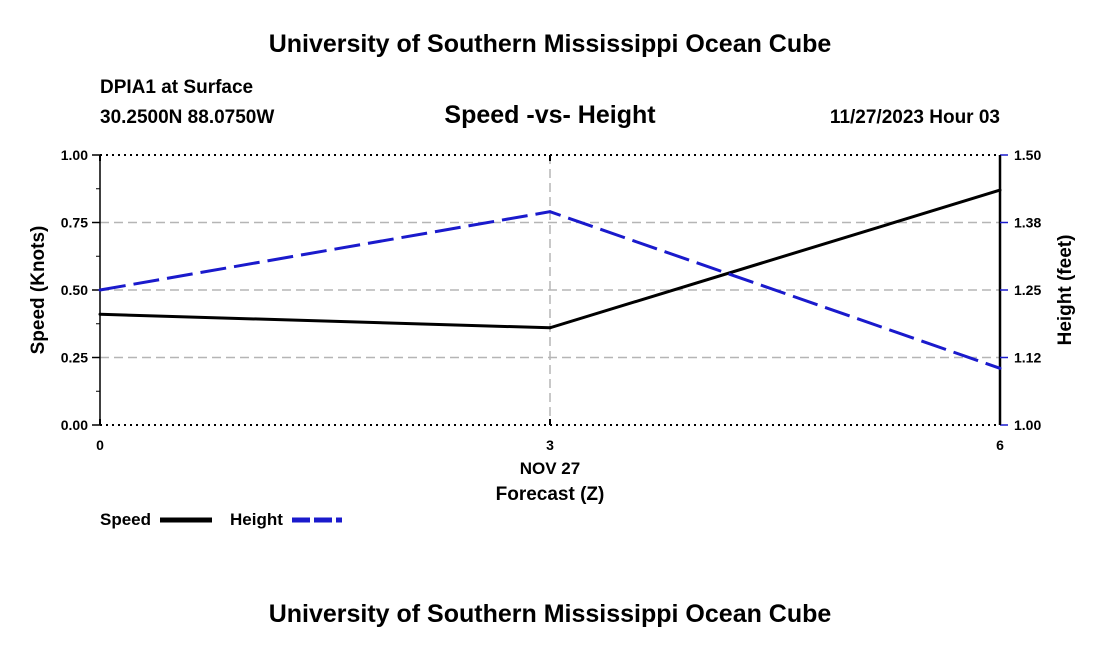  What do you see at coordinates (1000, 445) in the screenshot?
I see `x-tick-label: 6` at bounding box center [1000, 445].